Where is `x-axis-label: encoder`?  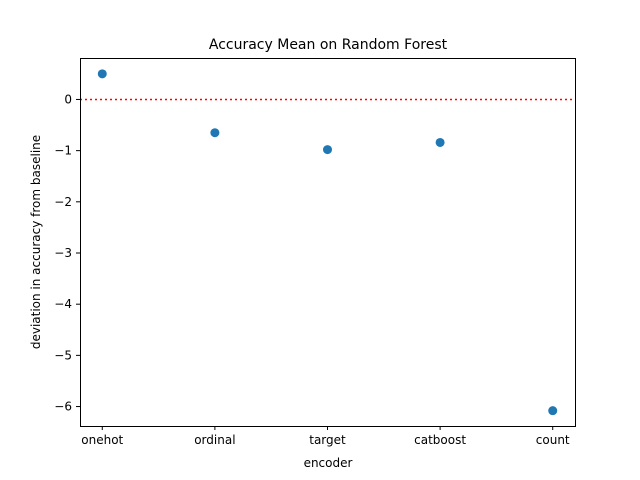 x-axis-label: encoder is located at coordinates (328, 463).